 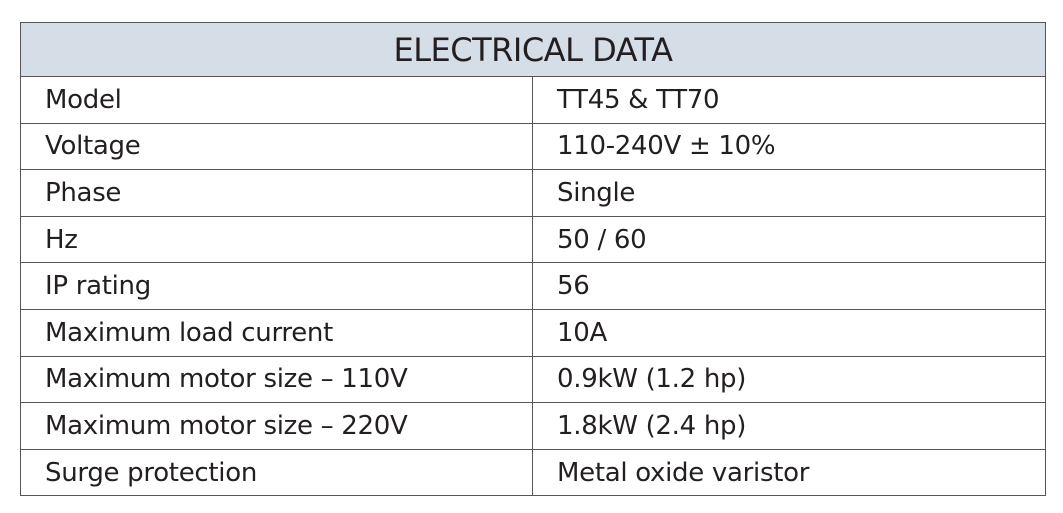 I want to click on value-cell: 56, so click(x=789, y=286).